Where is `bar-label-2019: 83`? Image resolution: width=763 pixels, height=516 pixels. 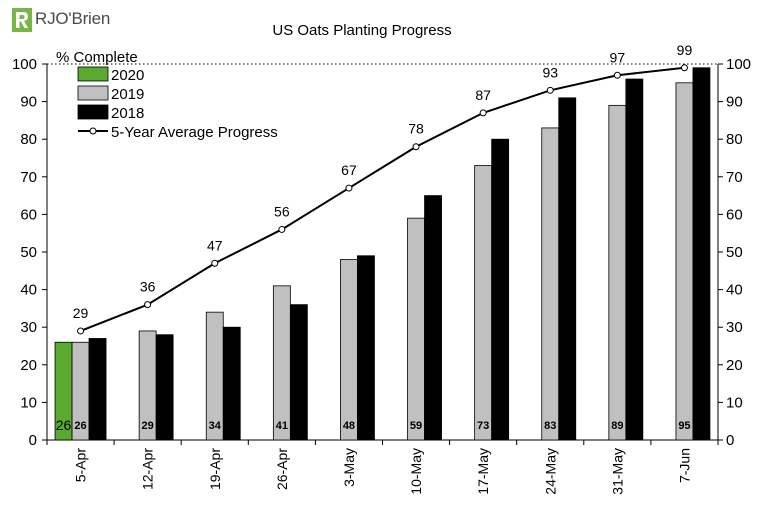 bar-label-2019: 83 is located at coordinates (550, 426).